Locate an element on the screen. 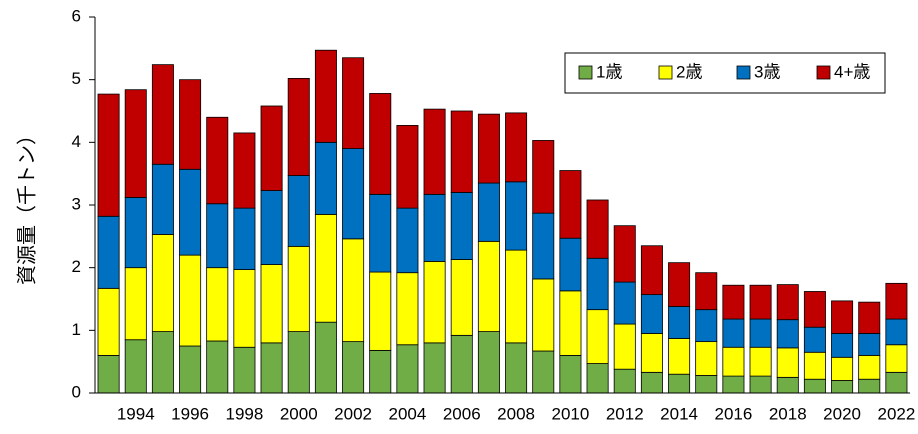  x-tick-label: 2012 is located at coordinates (625, 413).